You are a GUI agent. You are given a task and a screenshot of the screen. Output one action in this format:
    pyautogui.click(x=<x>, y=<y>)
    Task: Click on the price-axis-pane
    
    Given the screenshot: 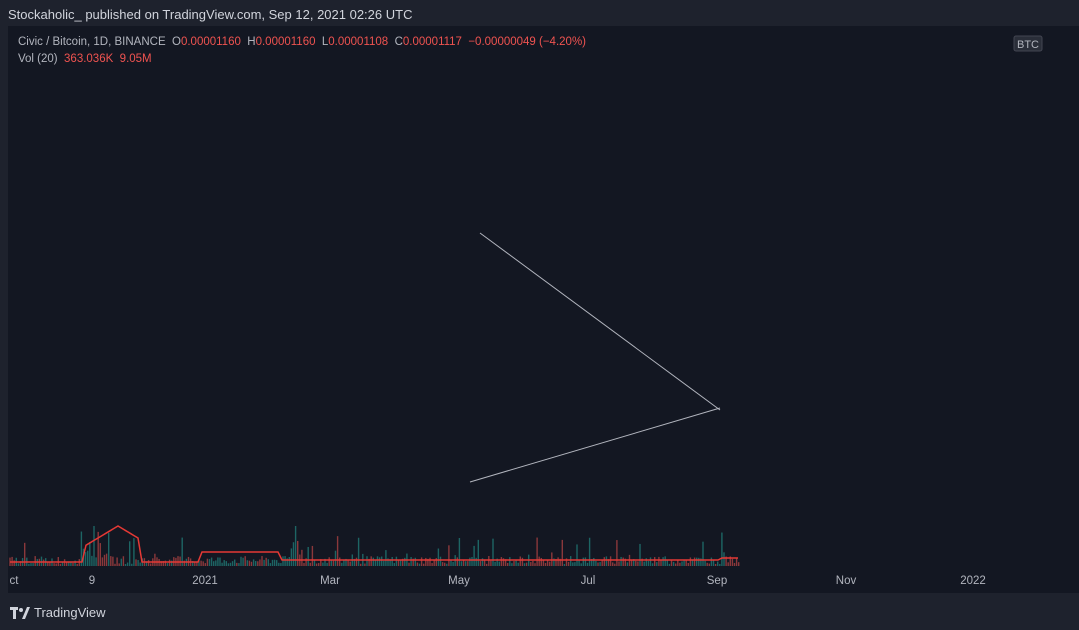 What is the action you would take?
    pyautogui.click(x=1033, y=309)
    